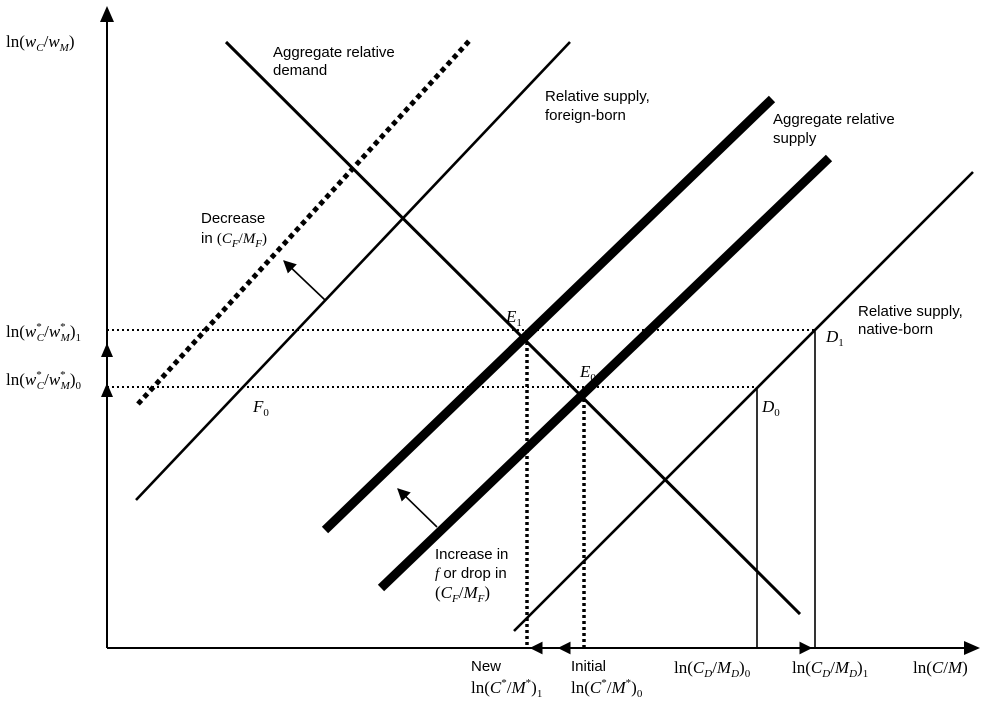  Describe the element at coordinates (486, 666) in the screenshot. I see `x-tick-new-line1: New` at that location.